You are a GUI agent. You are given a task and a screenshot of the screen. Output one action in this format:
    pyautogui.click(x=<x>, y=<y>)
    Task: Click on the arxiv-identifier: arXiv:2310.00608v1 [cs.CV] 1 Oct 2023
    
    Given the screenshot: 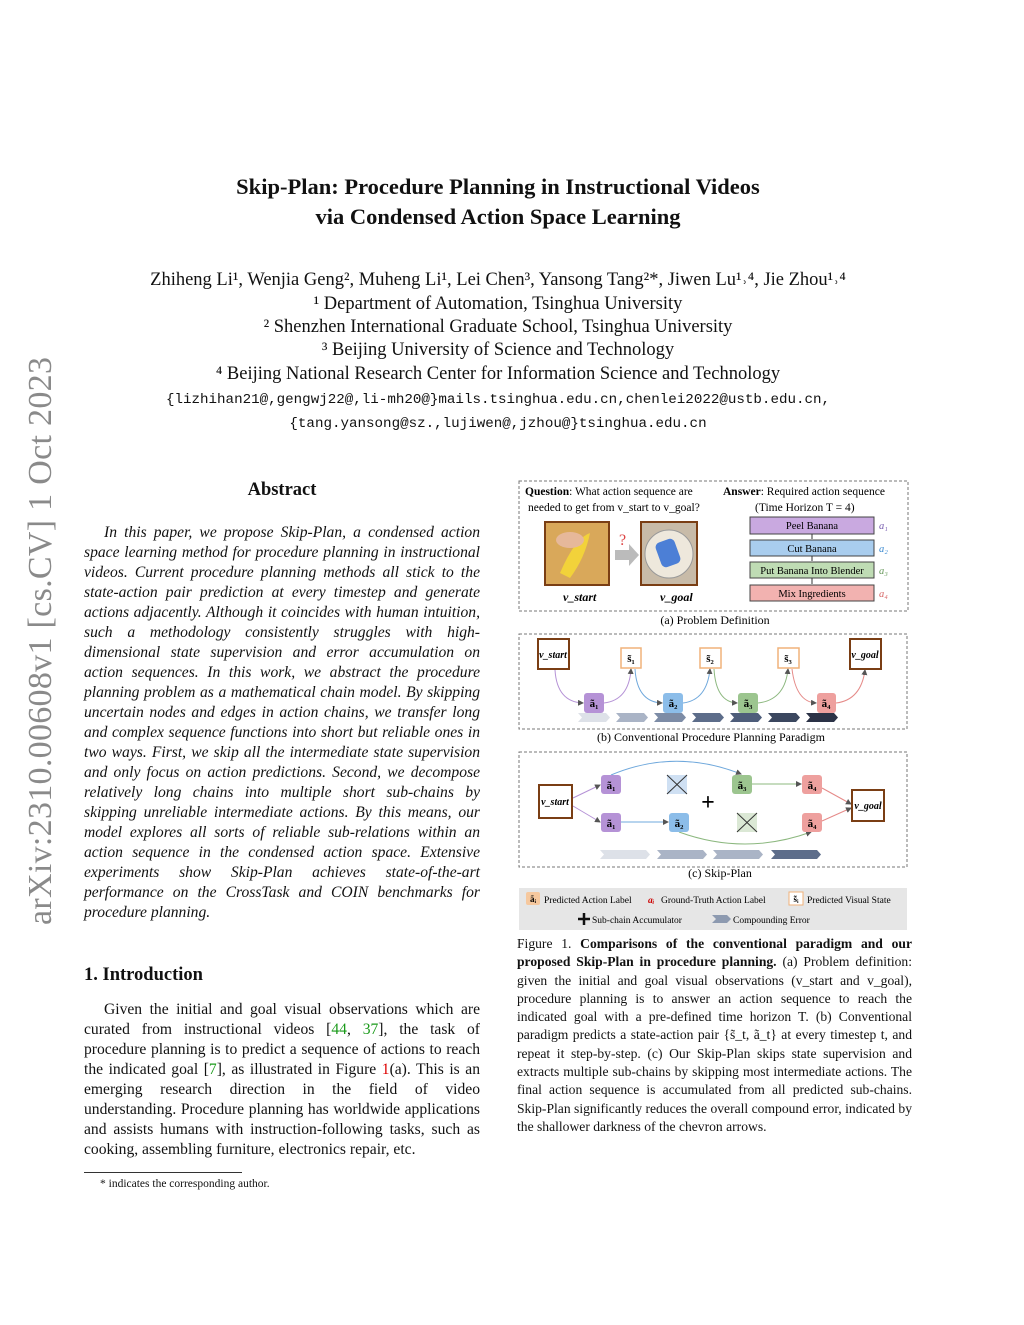 What is the action you would take?
    pyautogui.click(x=40, y=640)
    